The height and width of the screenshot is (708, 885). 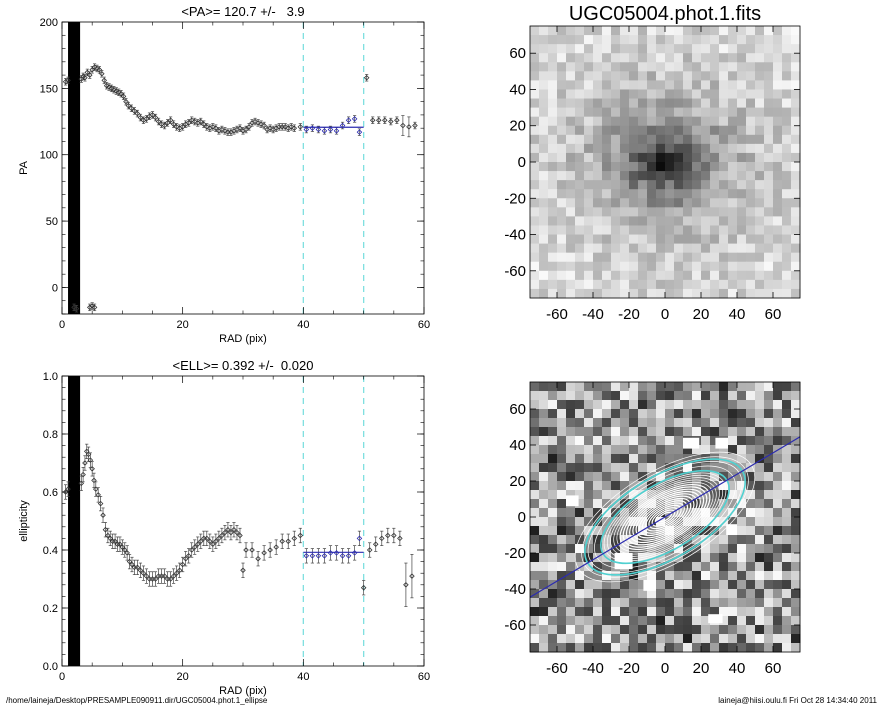 What do you see at coordinates (424, 325) in the screenshot?
I see `x-tick-label: 60` at bounding box center [424, 325].